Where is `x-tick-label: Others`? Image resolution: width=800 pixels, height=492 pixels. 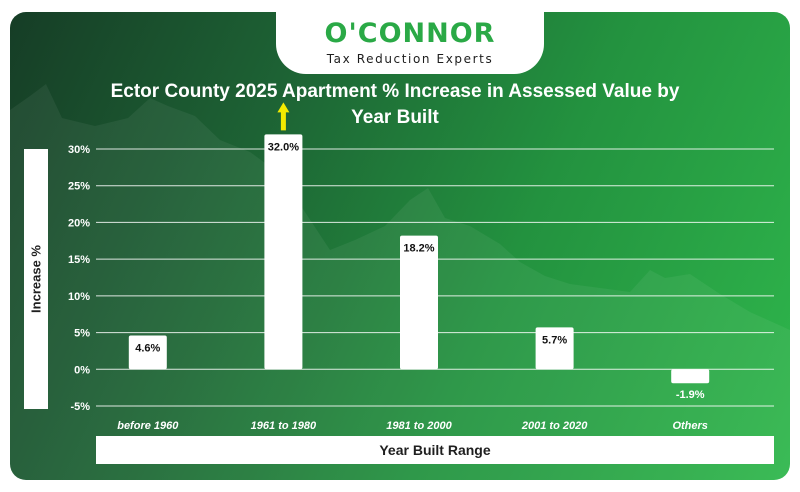 x-tick-label: Others is located at coordinates (689, 426).